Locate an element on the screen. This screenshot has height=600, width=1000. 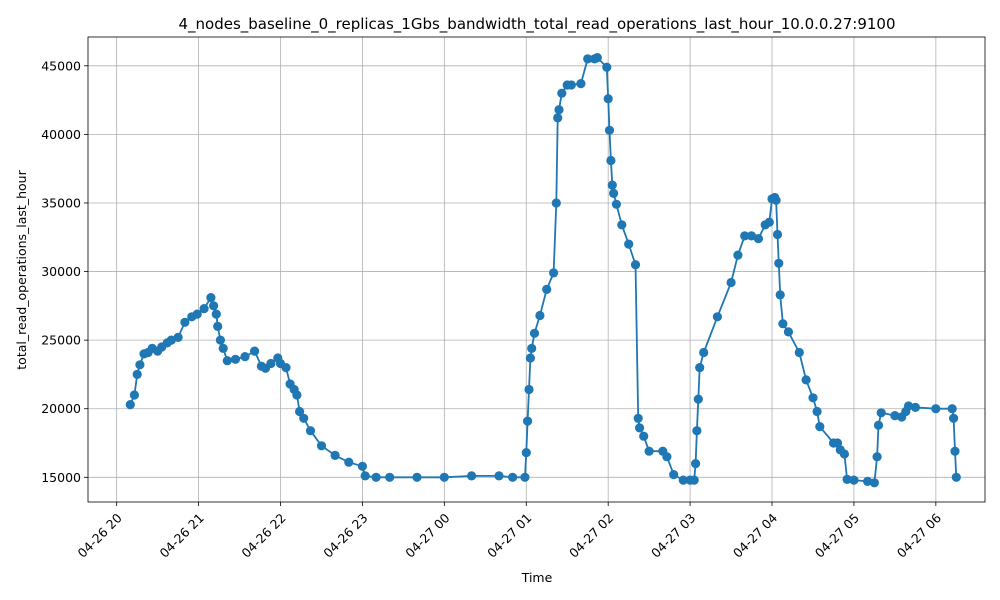
y-tick-label: 25000 is located at coordinates (61, 340).